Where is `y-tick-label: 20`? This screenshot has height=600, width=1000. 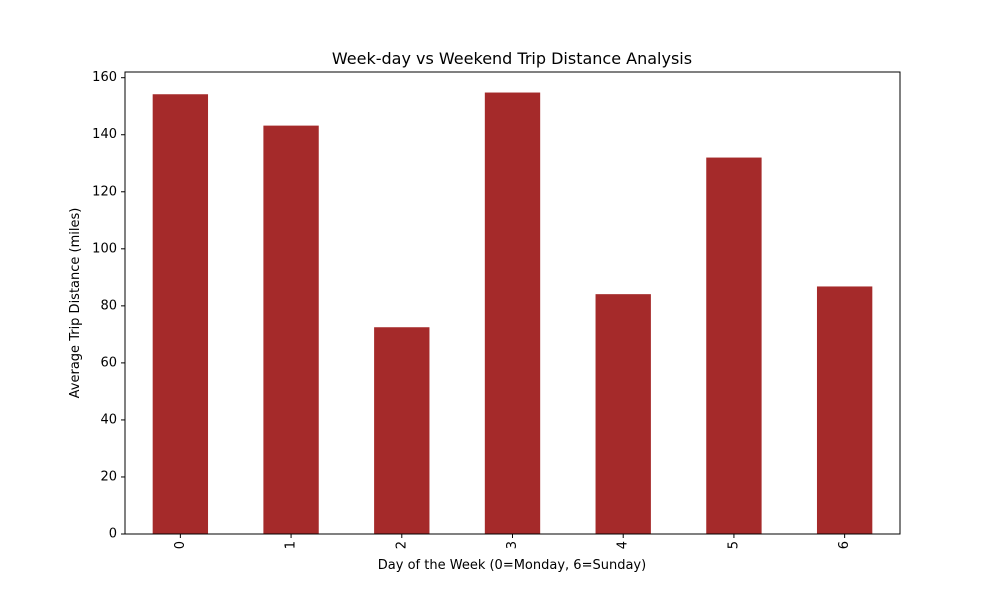 y-tick-label: 20 is located at coordinates (108, 476).